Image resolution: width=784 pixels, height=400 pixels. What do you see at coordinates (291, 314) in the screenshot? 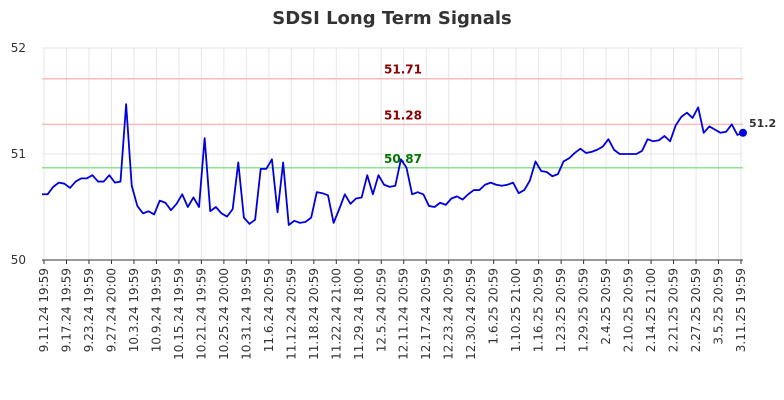
I see `x-tick-label: 11.12.24 20:59` at bounding box center [291, 314].